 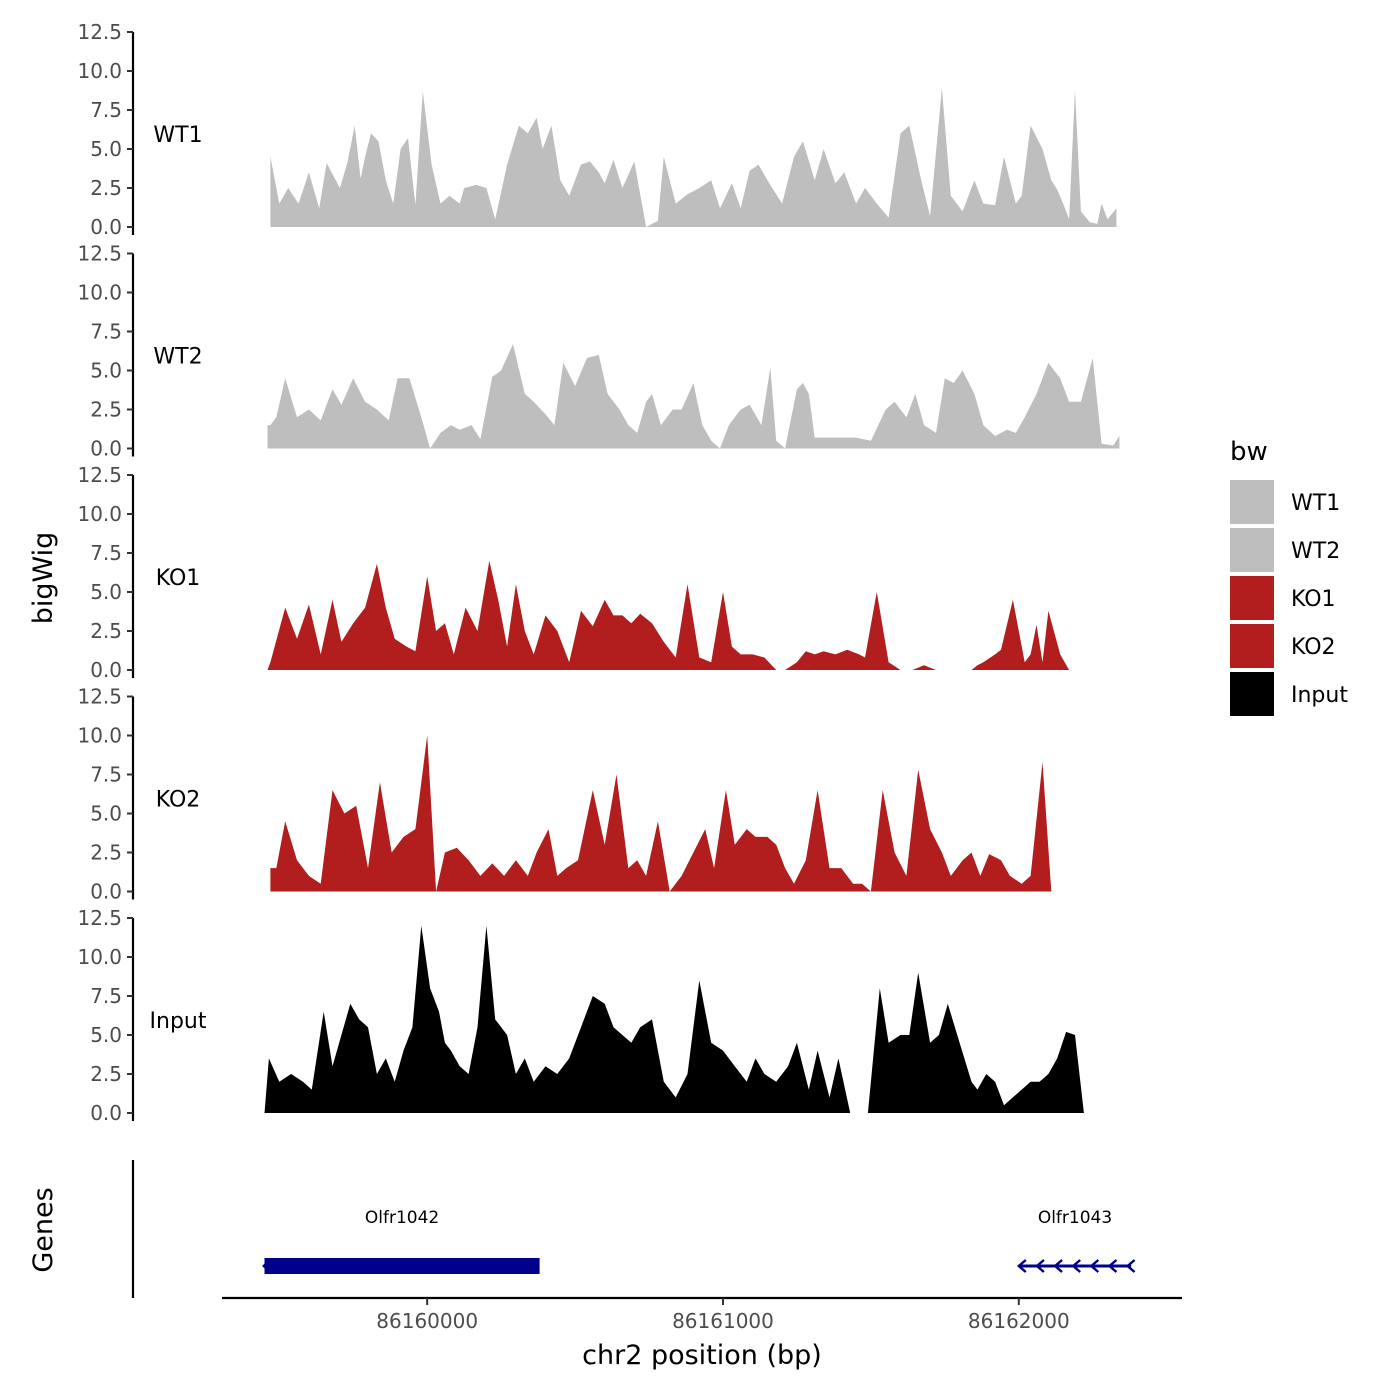 I want to click on legend: bw WT1 WT2 KO1 KO2 Input, so click(x=1289, y=576).